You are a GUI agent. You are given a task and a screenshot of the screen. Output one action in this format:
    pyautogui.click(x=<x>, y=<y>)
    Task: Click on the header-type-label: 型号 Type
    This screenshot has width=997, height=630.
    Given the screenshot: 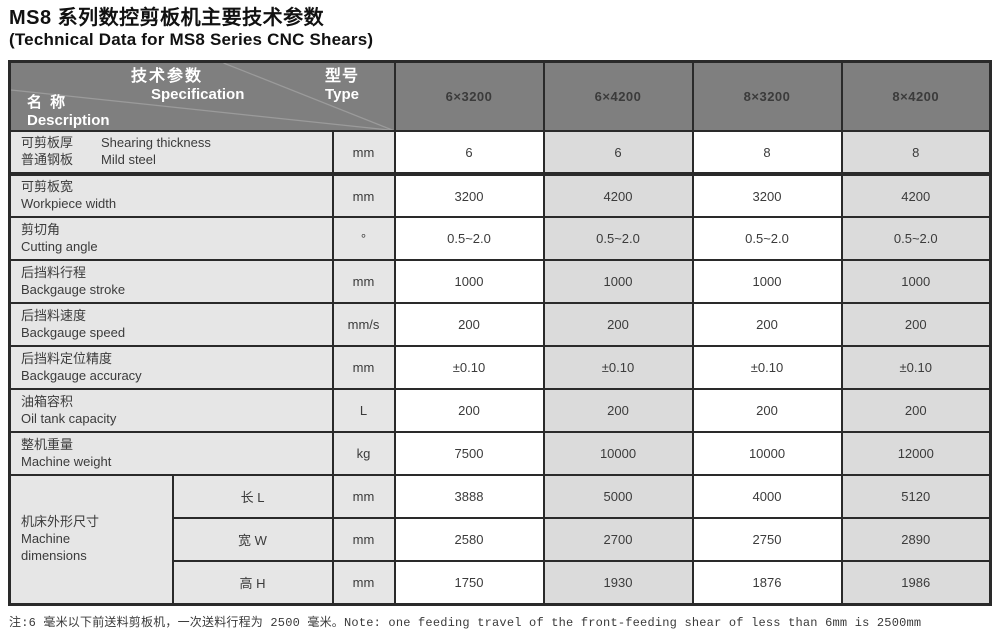 What is the action you would take?
    pyautogui.click(x=342, y=85)
    